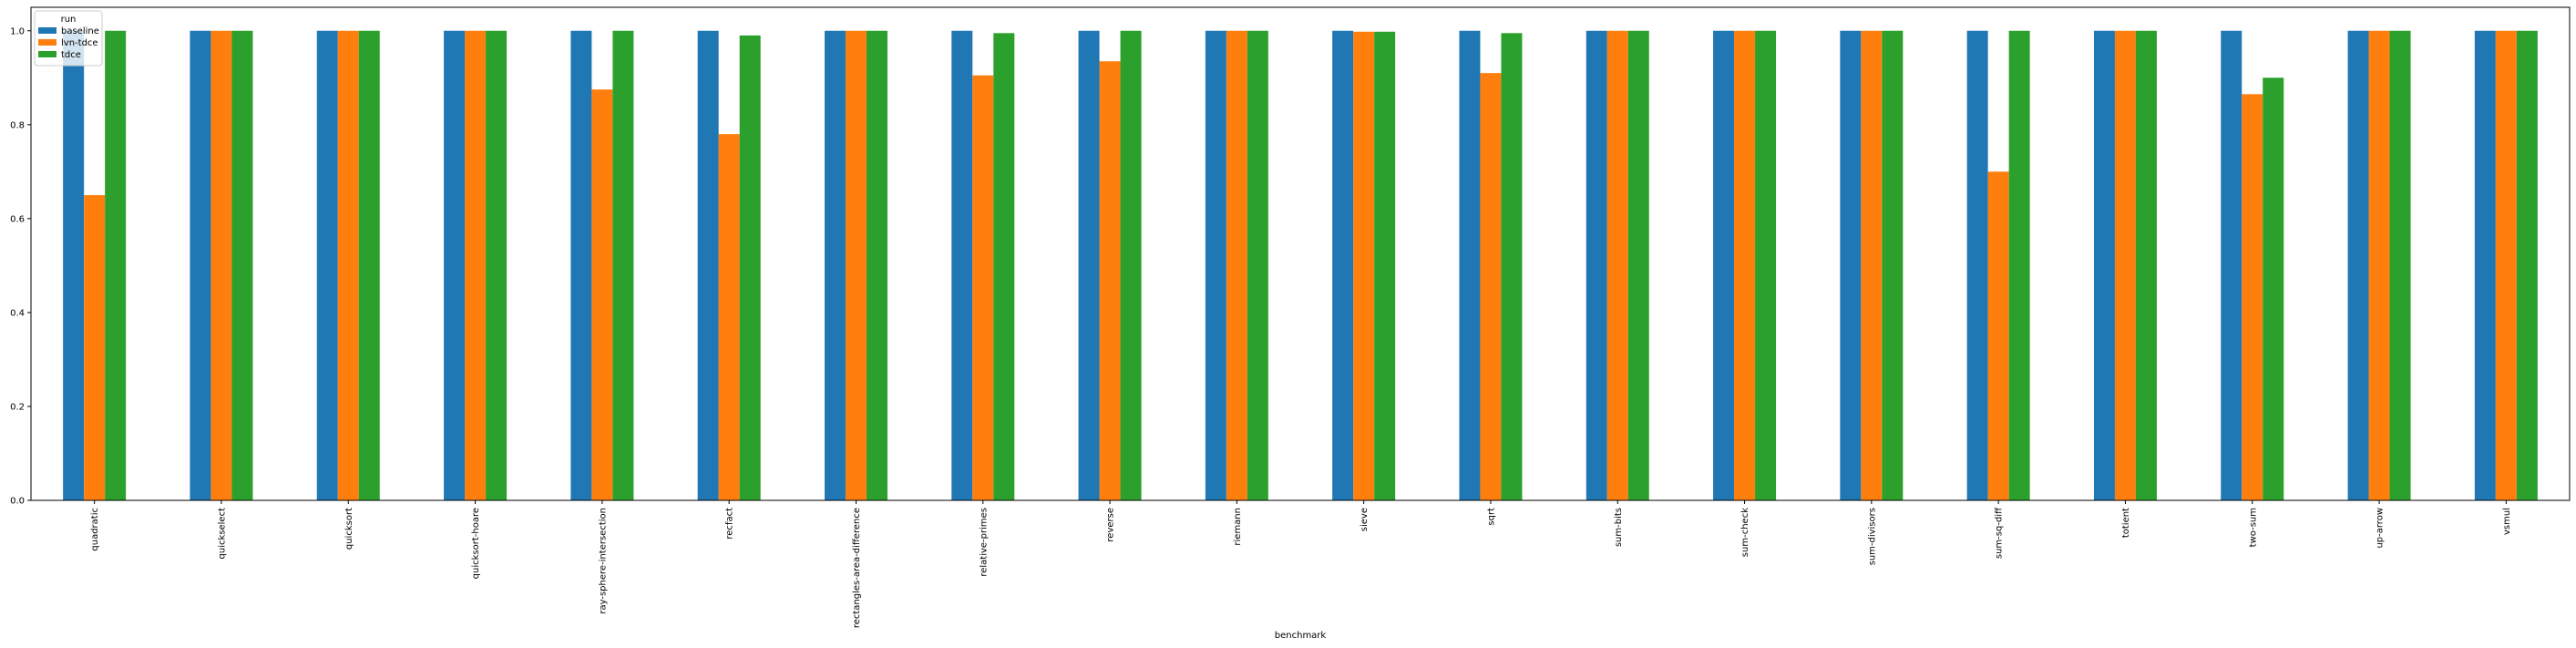 The height and width of the screenshot is (648, 2576). I want to click on x-tick-label: up-arrow, so click(2381, 528).